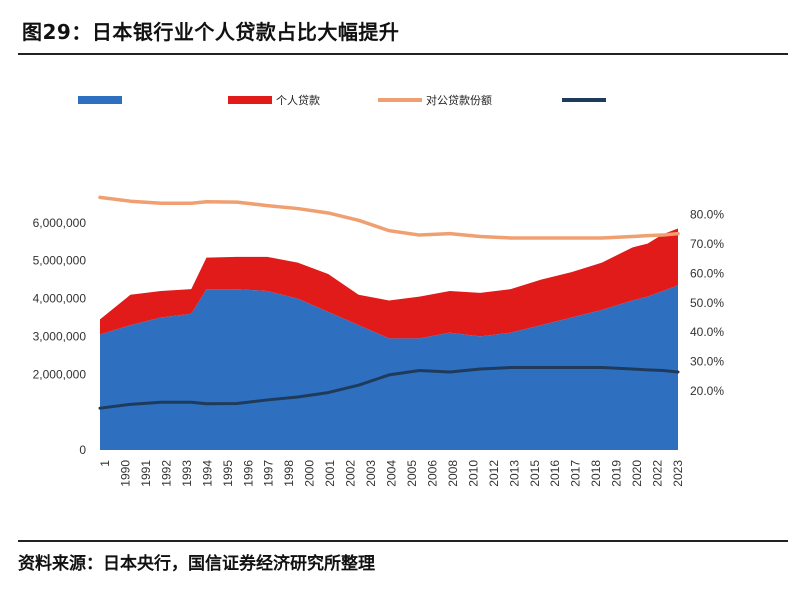 The height and width of the screenshot is (596, 804). I want to click on x-tick-label: 2001, so click(330, 473).